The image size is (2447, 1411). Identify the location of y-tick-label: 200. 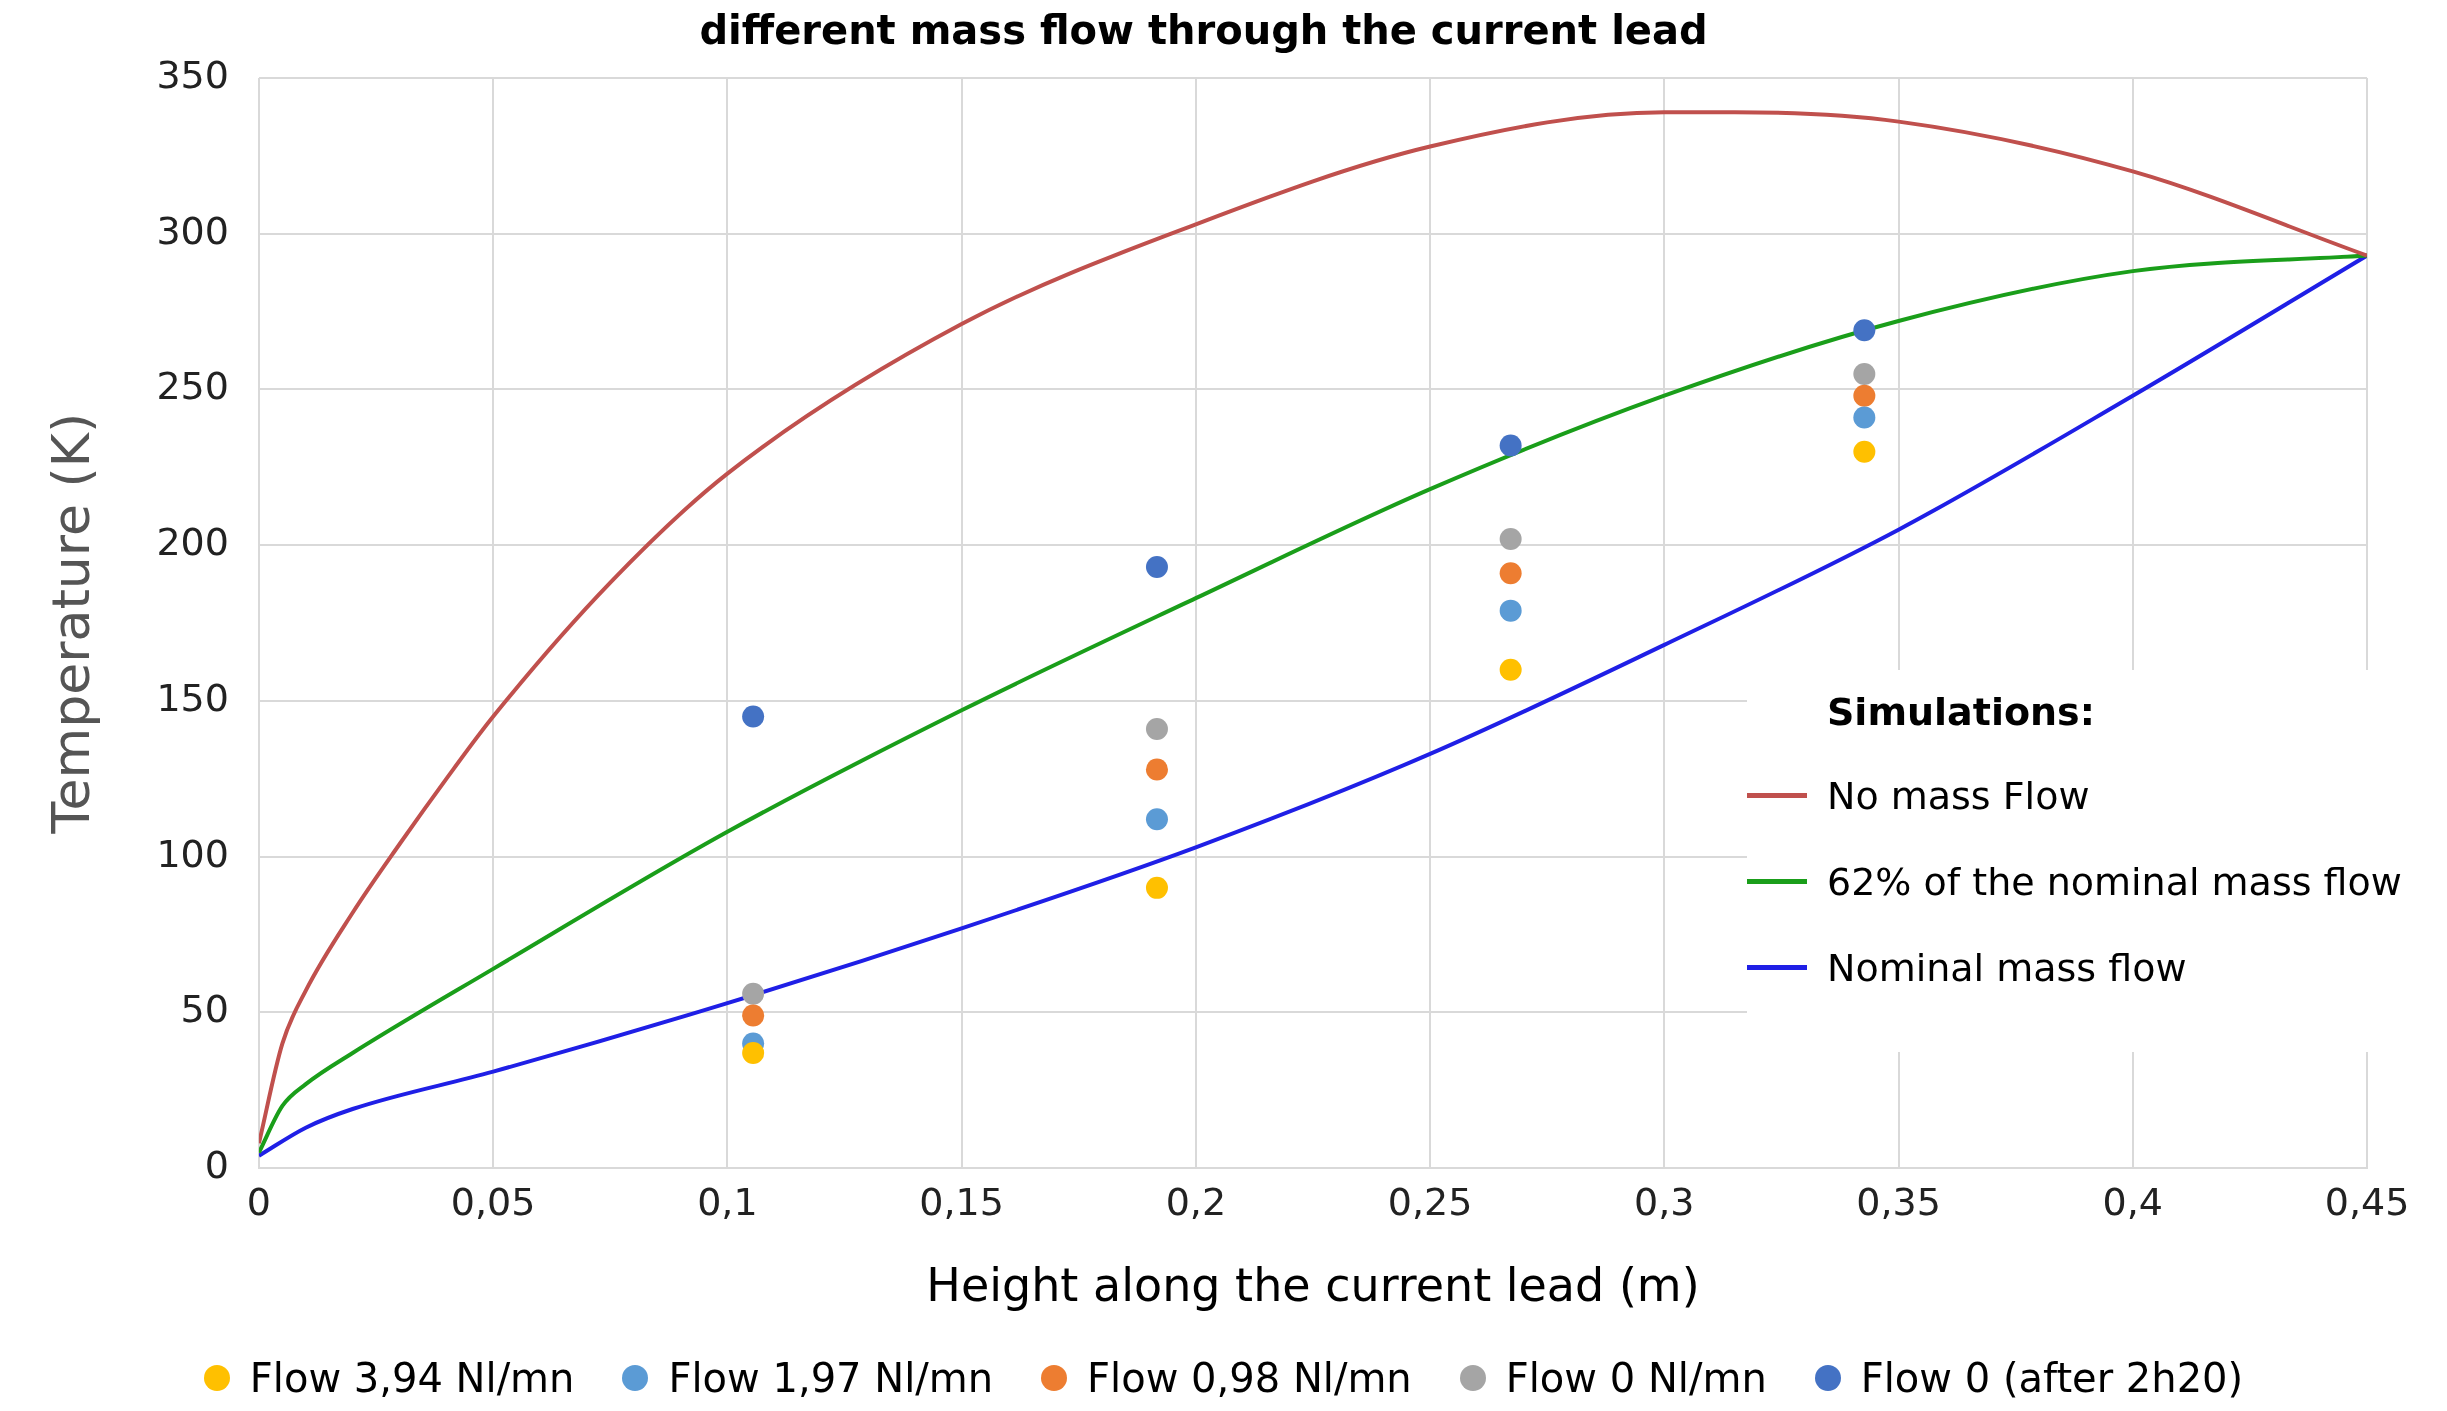
(192, 542).